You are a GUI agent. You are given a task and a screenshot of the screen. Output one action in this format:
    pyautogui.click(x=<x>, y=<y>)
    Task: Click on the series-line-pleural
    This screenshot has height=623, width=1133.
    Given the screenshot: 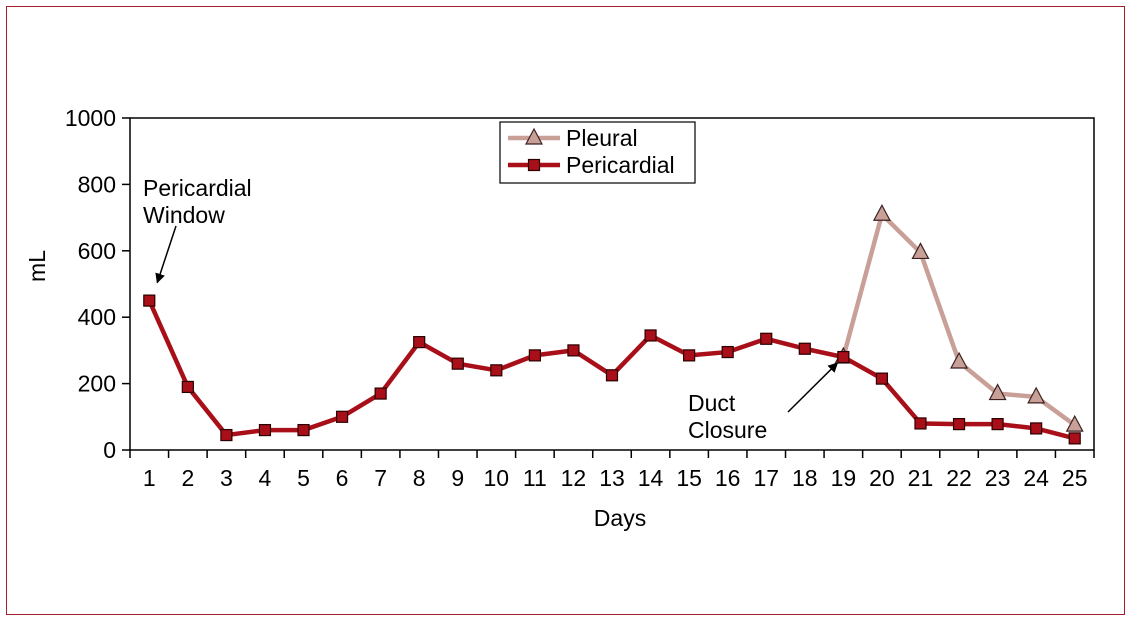 What is the action you would take?
    pyautogui.click(x=959, y=319)
    